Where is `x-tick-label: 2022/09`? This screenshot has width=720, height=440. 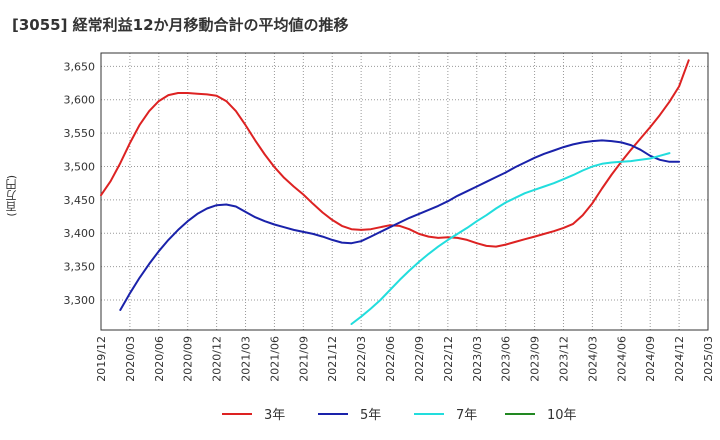 x-tick-label: 2022/09 is located at coordinates (419, 359).